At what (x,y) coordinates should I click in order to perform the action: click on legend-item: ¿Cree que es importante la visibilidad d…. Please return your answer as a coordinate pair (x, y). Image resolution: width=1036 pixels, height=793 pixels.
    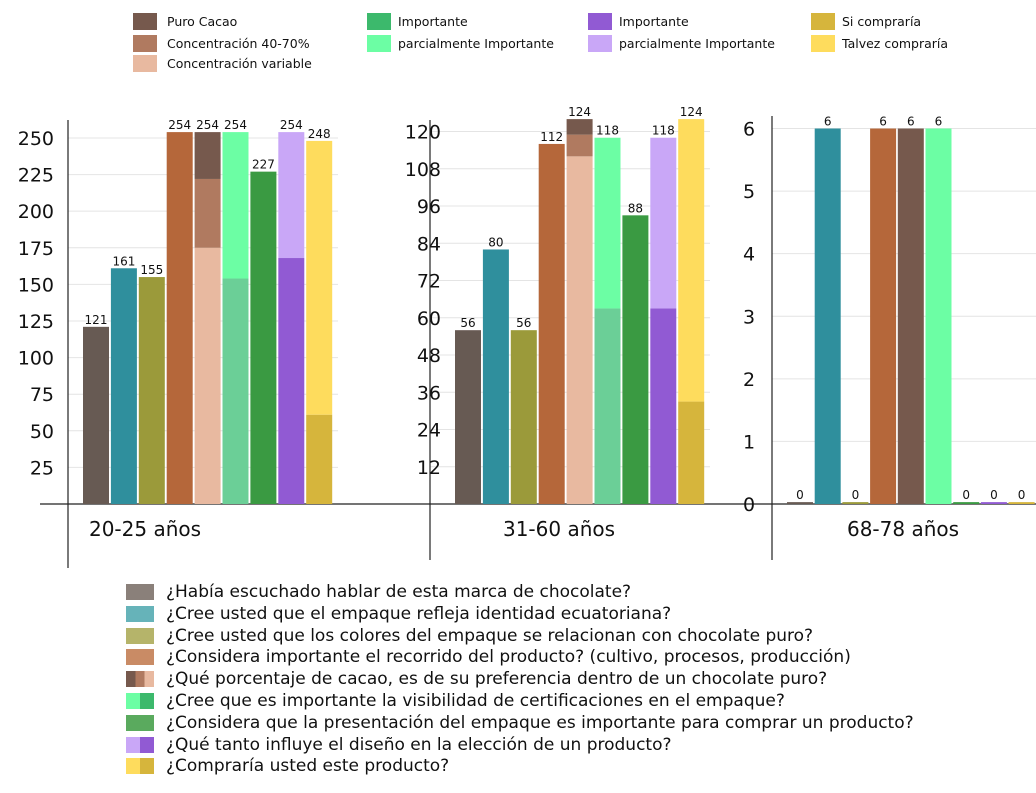
    Looking at the image, I should click on (455, 701).